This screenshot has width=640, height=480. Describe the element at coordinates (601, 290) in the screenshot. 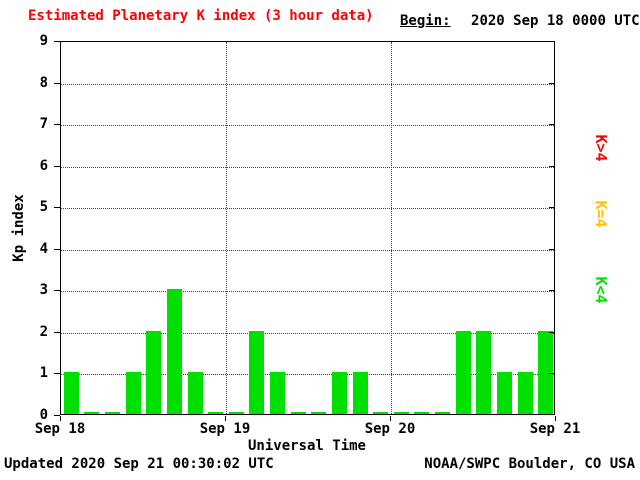

I see `legend-item-k-lt-4: K<4` at that location.